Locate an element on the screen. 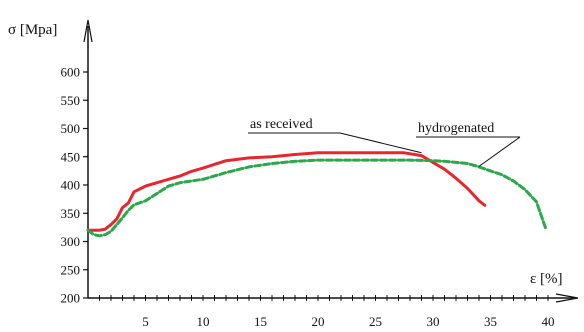 The height and width of the screenshot is (332, 584). y-tick-label: 450 is located at coordinates (71, 156).